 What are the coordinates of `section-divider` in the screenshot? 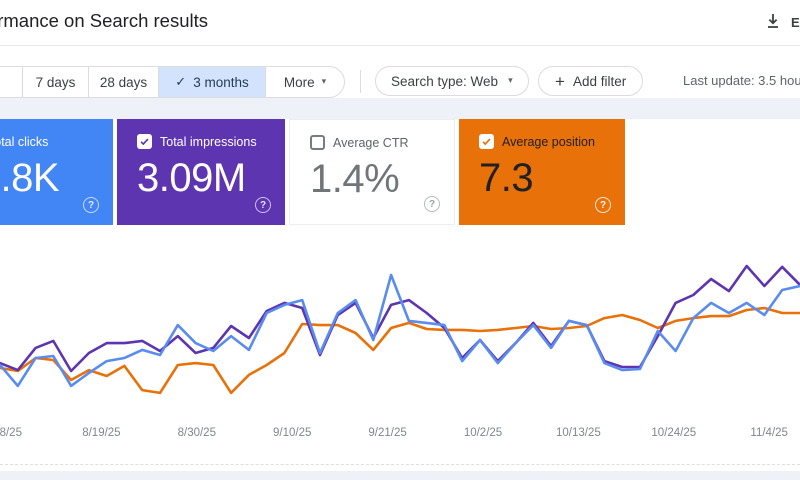 It's located at (400, 464).